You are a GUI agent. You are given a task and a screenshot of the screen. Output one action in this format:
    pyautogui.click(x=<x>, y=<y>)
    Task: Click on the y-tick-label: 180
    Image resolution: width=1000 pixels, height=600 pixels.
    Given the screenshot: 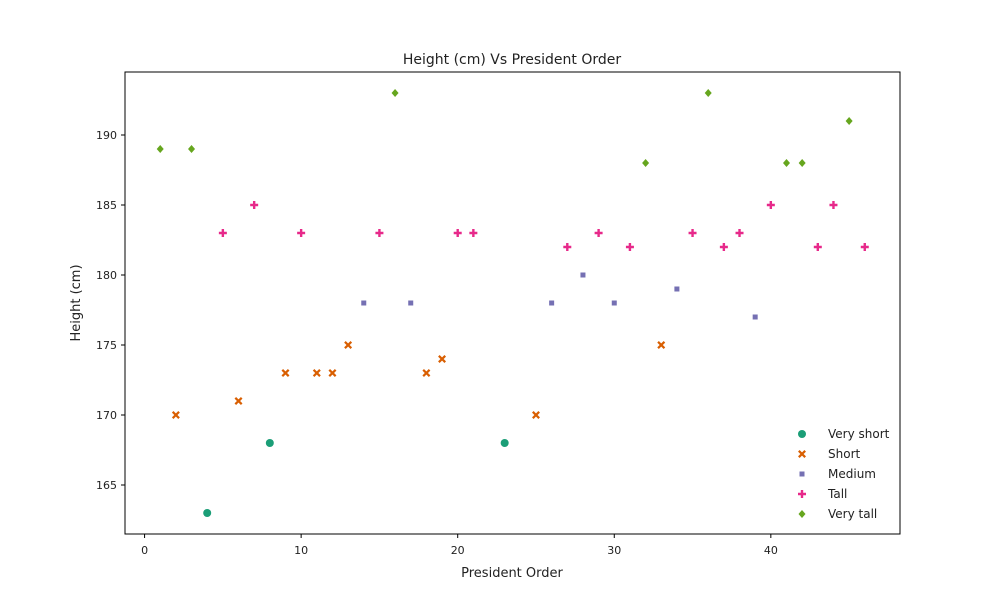 What is the action you would take?
    pyautogui.click(x=106, y=275)
    